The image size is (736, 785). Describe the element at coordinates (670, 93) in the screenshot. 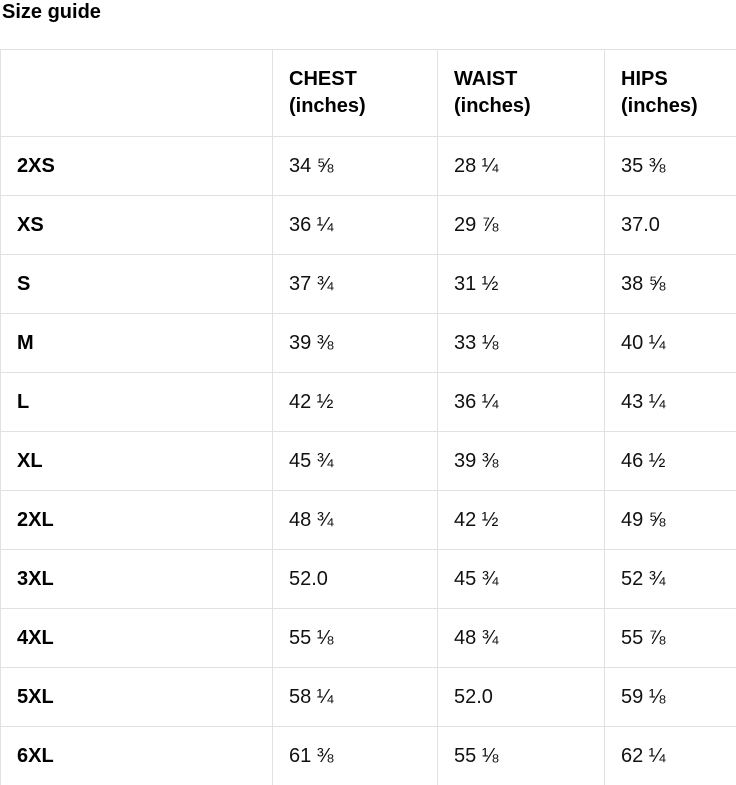

I see `hips-column-header: HIPS (inches)` at that location.